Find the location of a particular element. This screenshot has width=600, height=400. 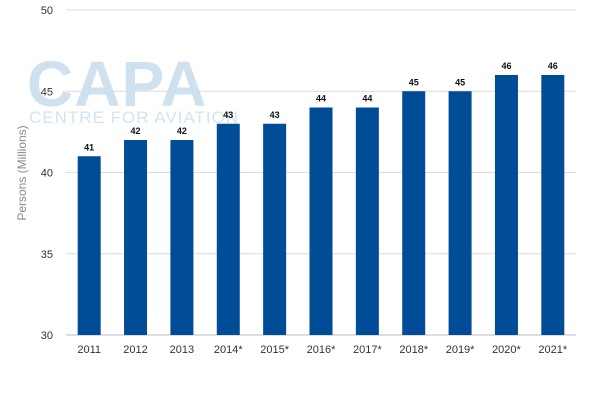

x-tick-label: 2017* is located at coordinates (367, 350).